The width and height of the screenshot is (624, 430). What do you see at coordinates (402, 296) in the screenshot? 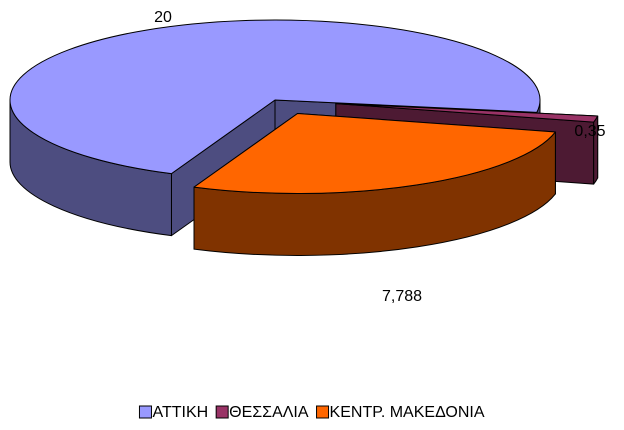
I see `data-label: 7,788` at bounding box center [402, 296].